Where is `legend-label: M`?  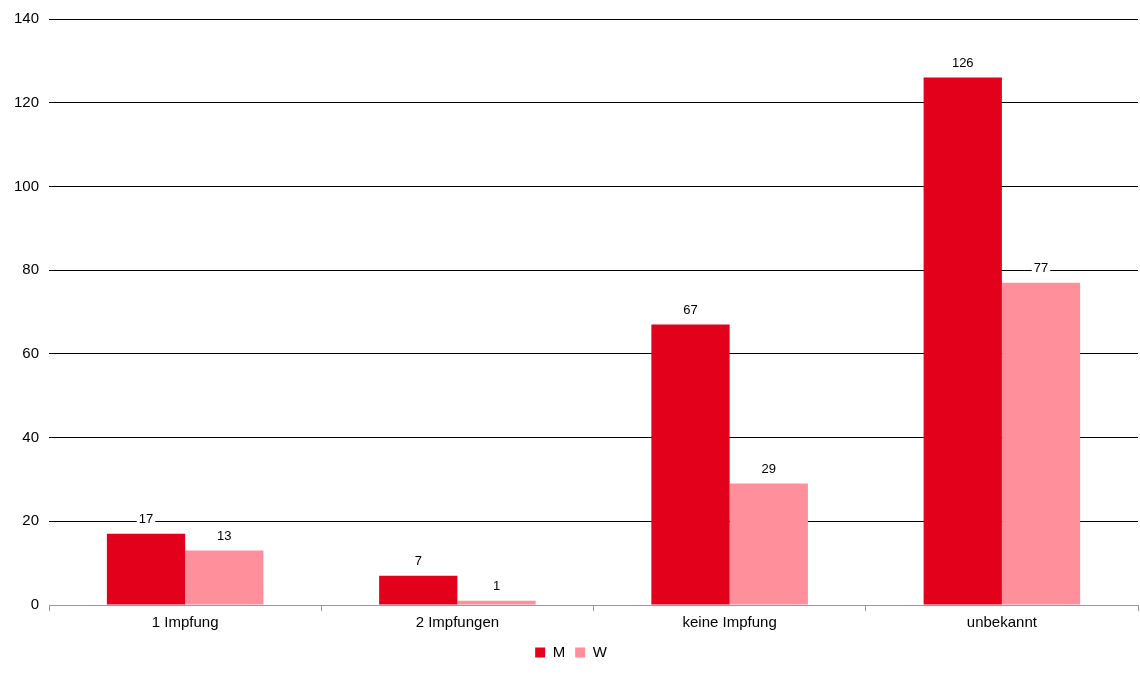
legend-label: M is located at coordinates (559, 651).